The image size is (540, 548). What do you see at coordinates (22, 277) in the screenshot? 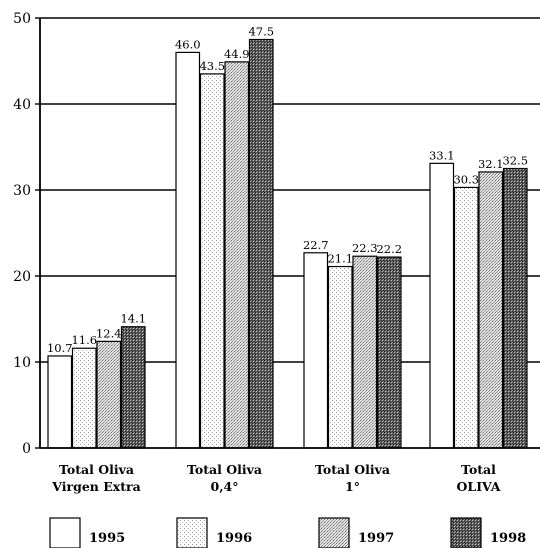
I see `y-tick-label-20: 20` at bounding box center [22, 277].